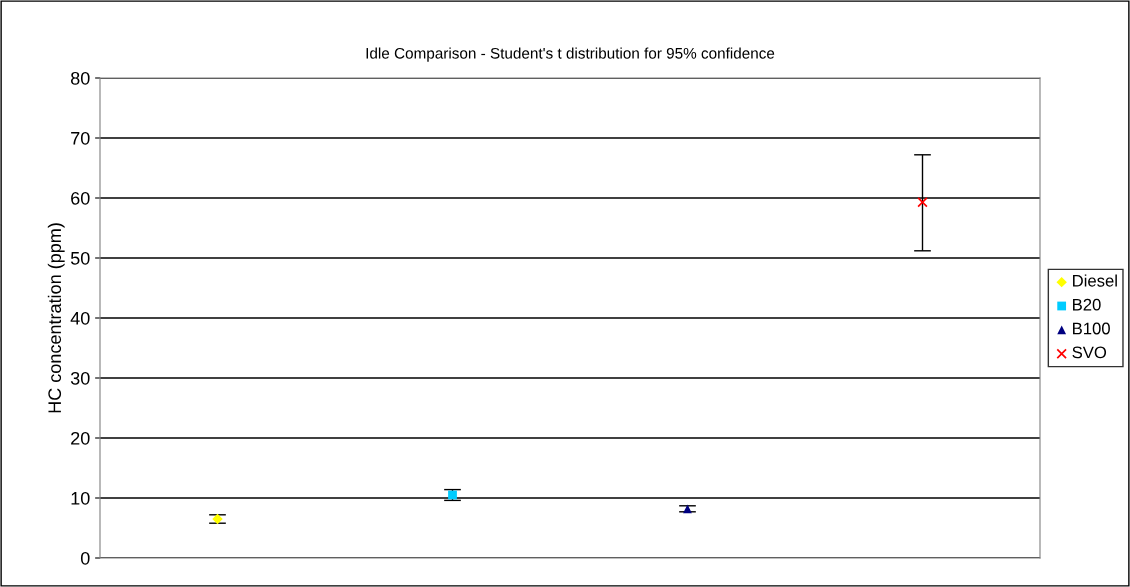 The image size is (1130, 587). I want to click on y-tick-label: 50, so click(80, 258).